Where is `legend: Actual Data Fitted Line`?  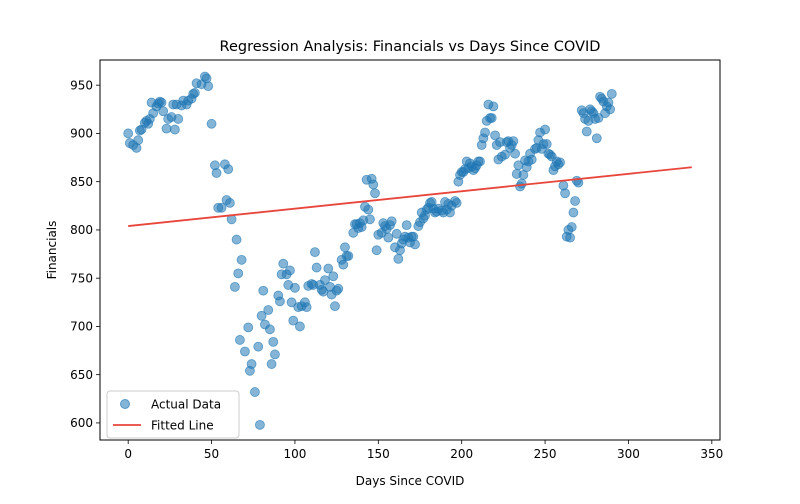 legend: Actual Data Fitted Line is located at coordinates (173, 414).